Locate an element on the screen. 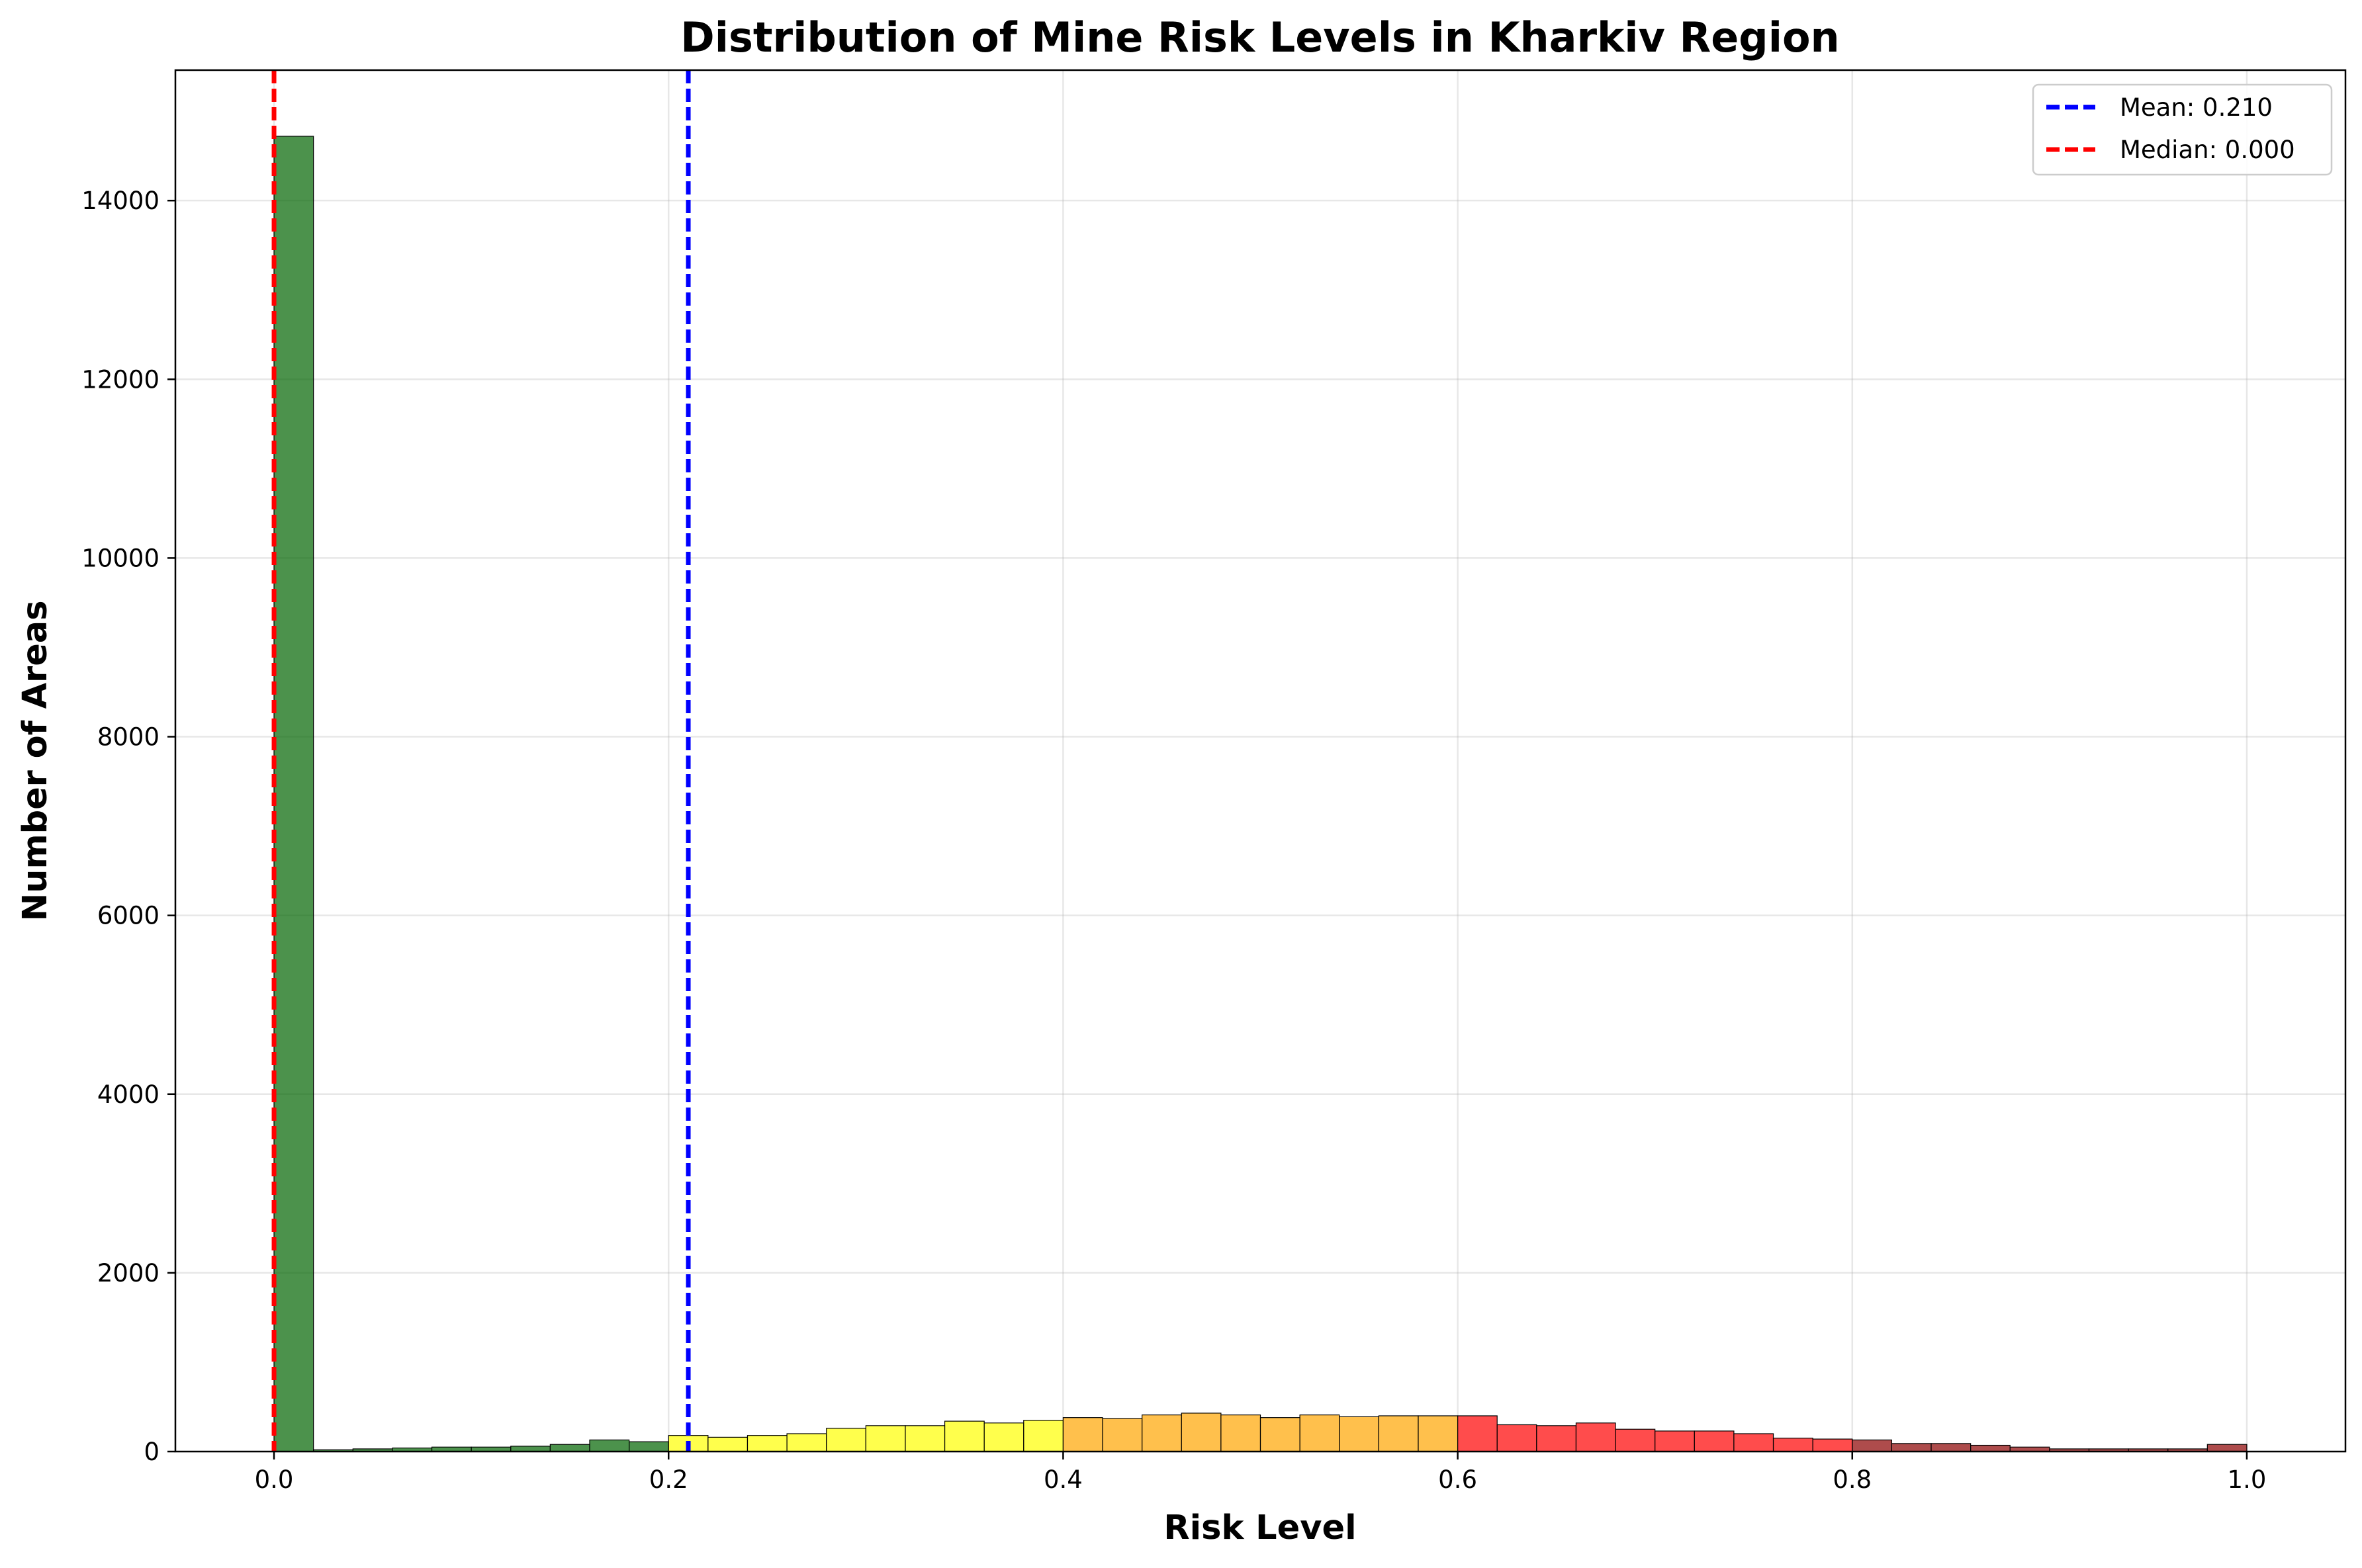 This screenshot has height=1568, width=2362. y-axis-ticks: 0 2000 4000 6000 8000 10000 12000 14000 is located at coordinates (128, 826).